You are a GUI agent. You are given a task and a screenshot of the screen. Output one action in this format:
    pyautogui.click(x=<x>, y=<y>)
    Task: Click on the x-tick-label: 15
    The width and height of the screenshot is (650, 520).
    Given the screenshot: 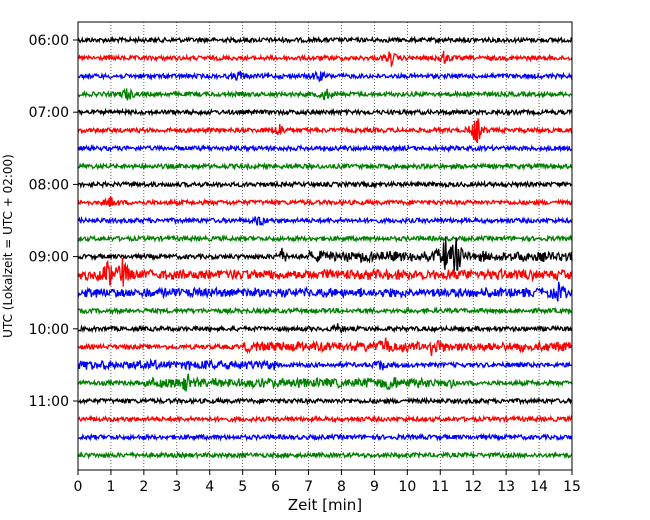 What is the action you would take?
    pyautogui.click(x=572, y=487)
    